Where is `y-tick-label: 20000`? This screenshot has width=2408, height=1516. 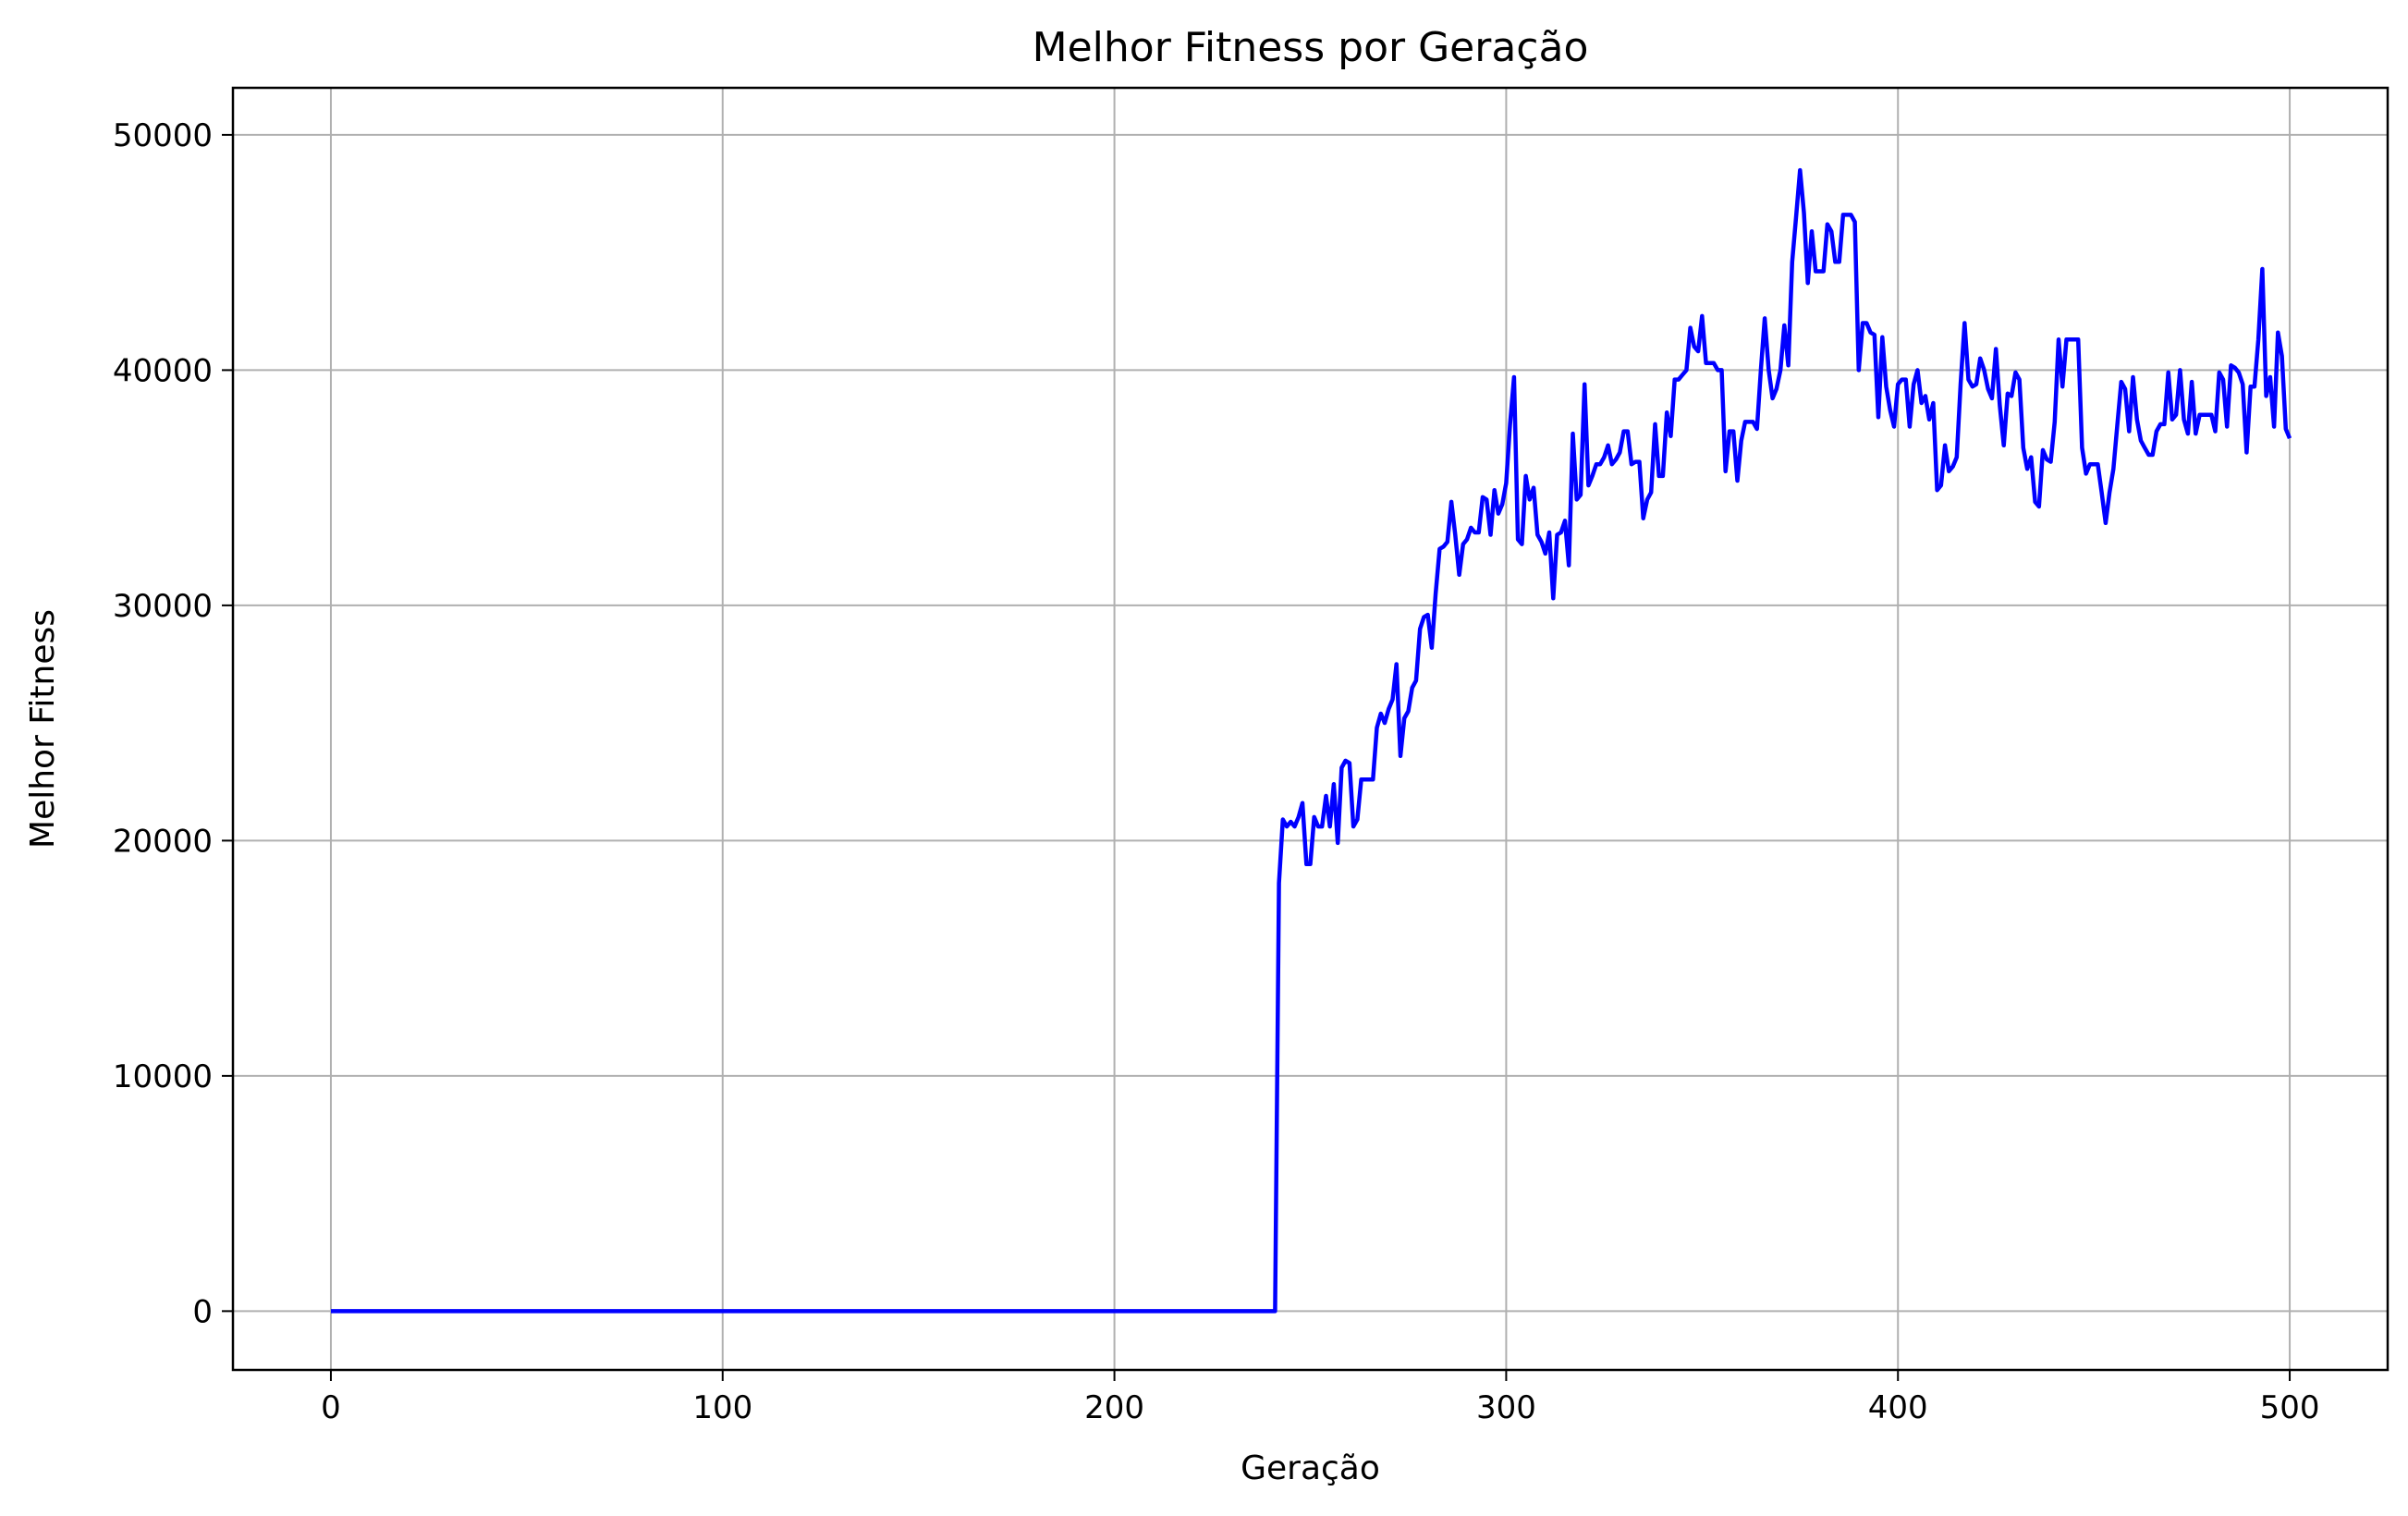
y-tick-label: 20000 is located at coordinates (163, 841).